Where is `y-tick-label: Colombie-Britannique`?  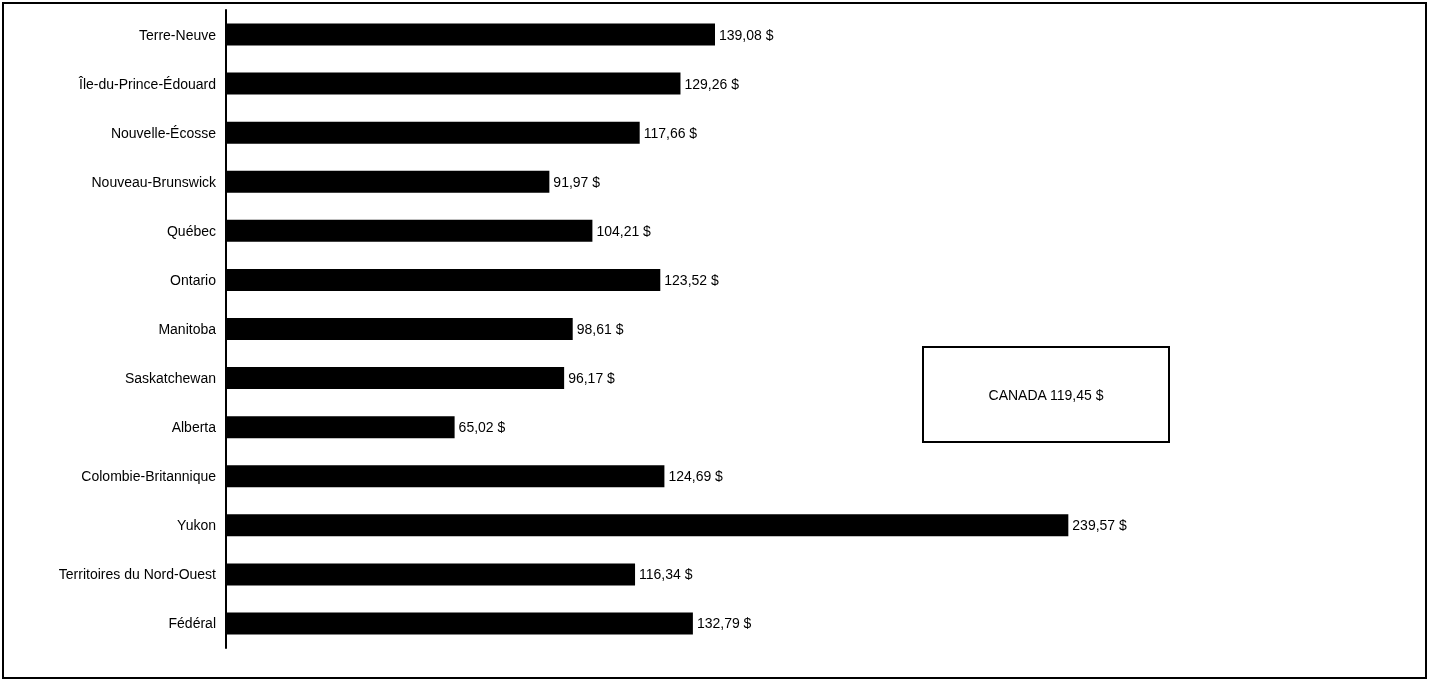 y-tick-label: Colombie-Britannique is located at coordinates (149, 476).